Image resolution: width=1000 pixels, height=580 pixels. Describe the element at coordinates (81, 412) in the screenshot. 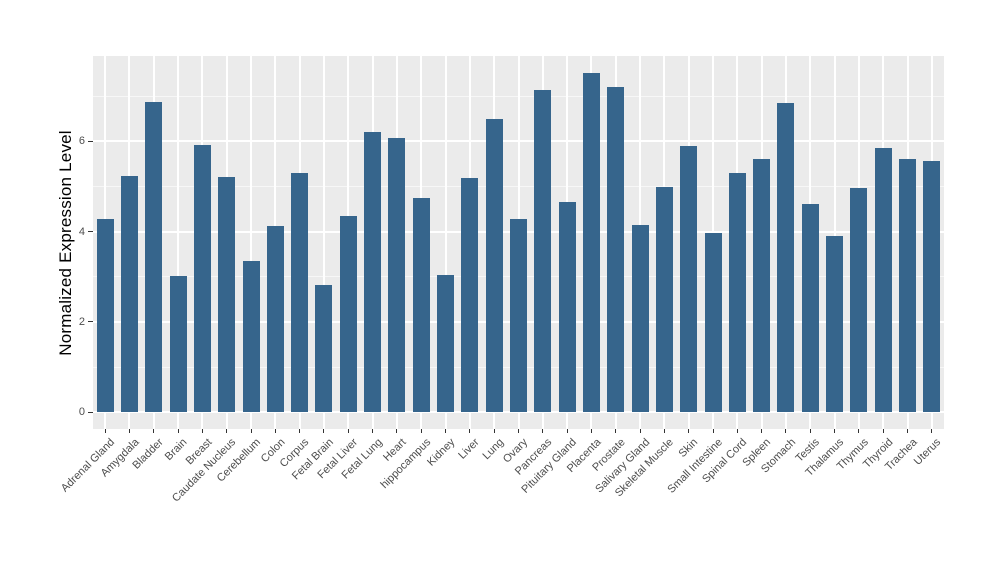

I see `y-tick-label: 0` at that location.